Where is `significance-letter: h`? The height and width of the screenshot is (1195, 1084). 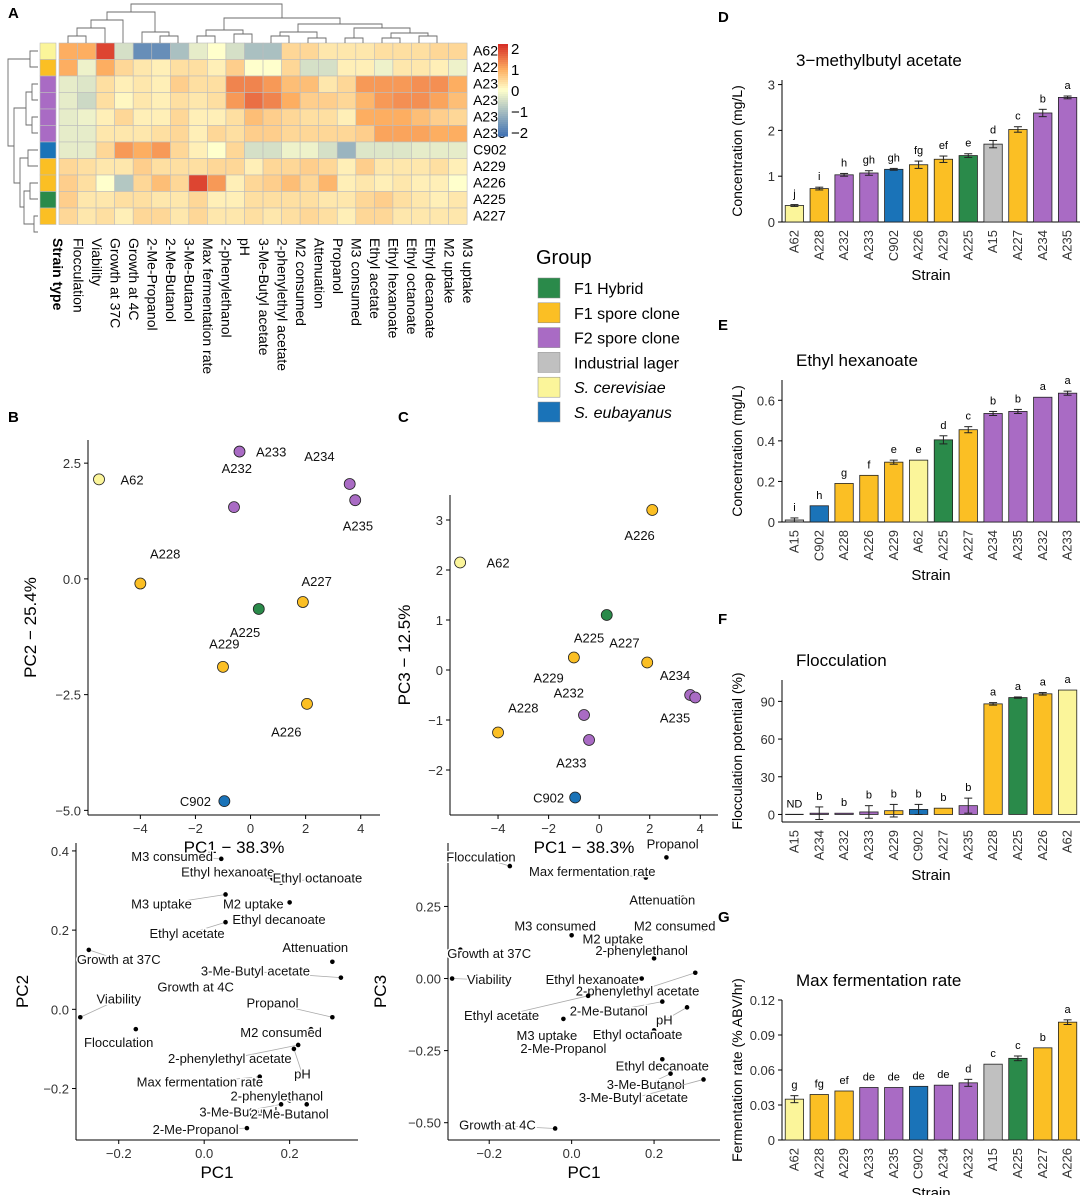 significance-letter: h is located at coordinates (844, 163).